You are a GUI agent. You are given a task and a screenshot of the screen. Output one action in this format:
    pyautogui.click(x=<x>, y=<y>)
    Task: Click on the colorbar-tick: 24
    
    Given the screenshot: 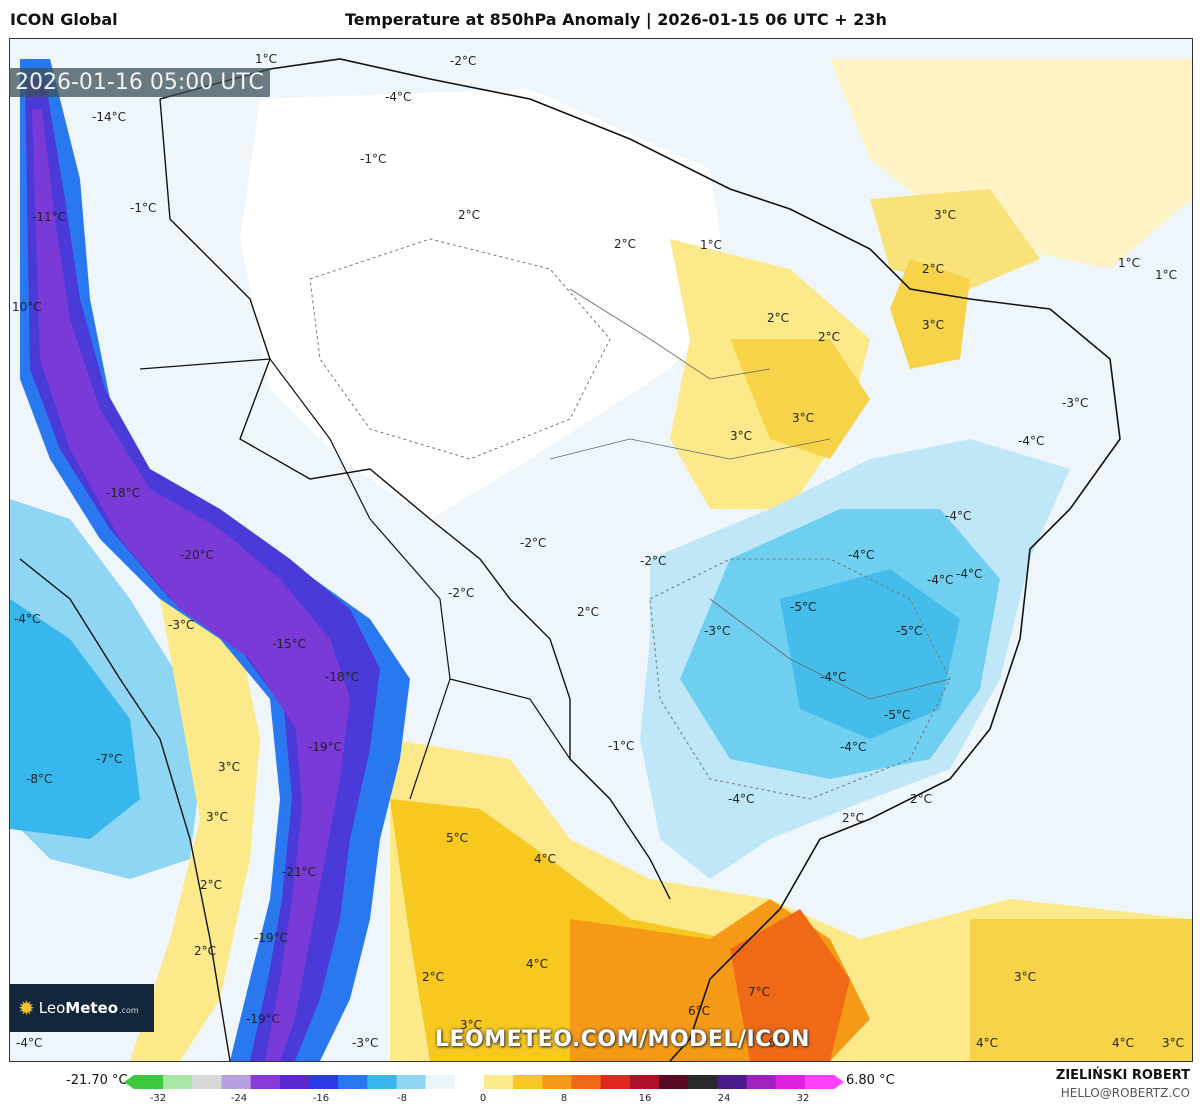 What is the action you would take?
    pyautogui.click(x=724, y=1098)
    